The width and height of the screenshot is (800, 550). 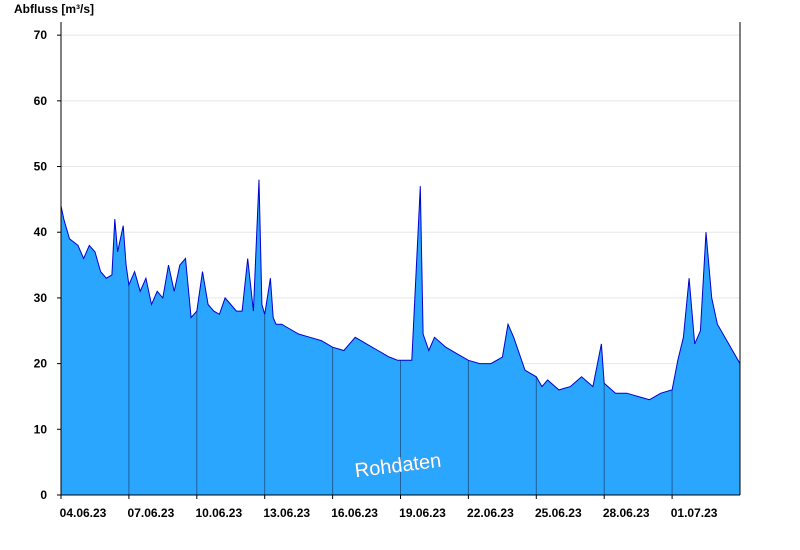 What do you see at coordinates (41, 101) in the screenshot?
I see `y-tick-label: 60` at bounding box center [41, 101].